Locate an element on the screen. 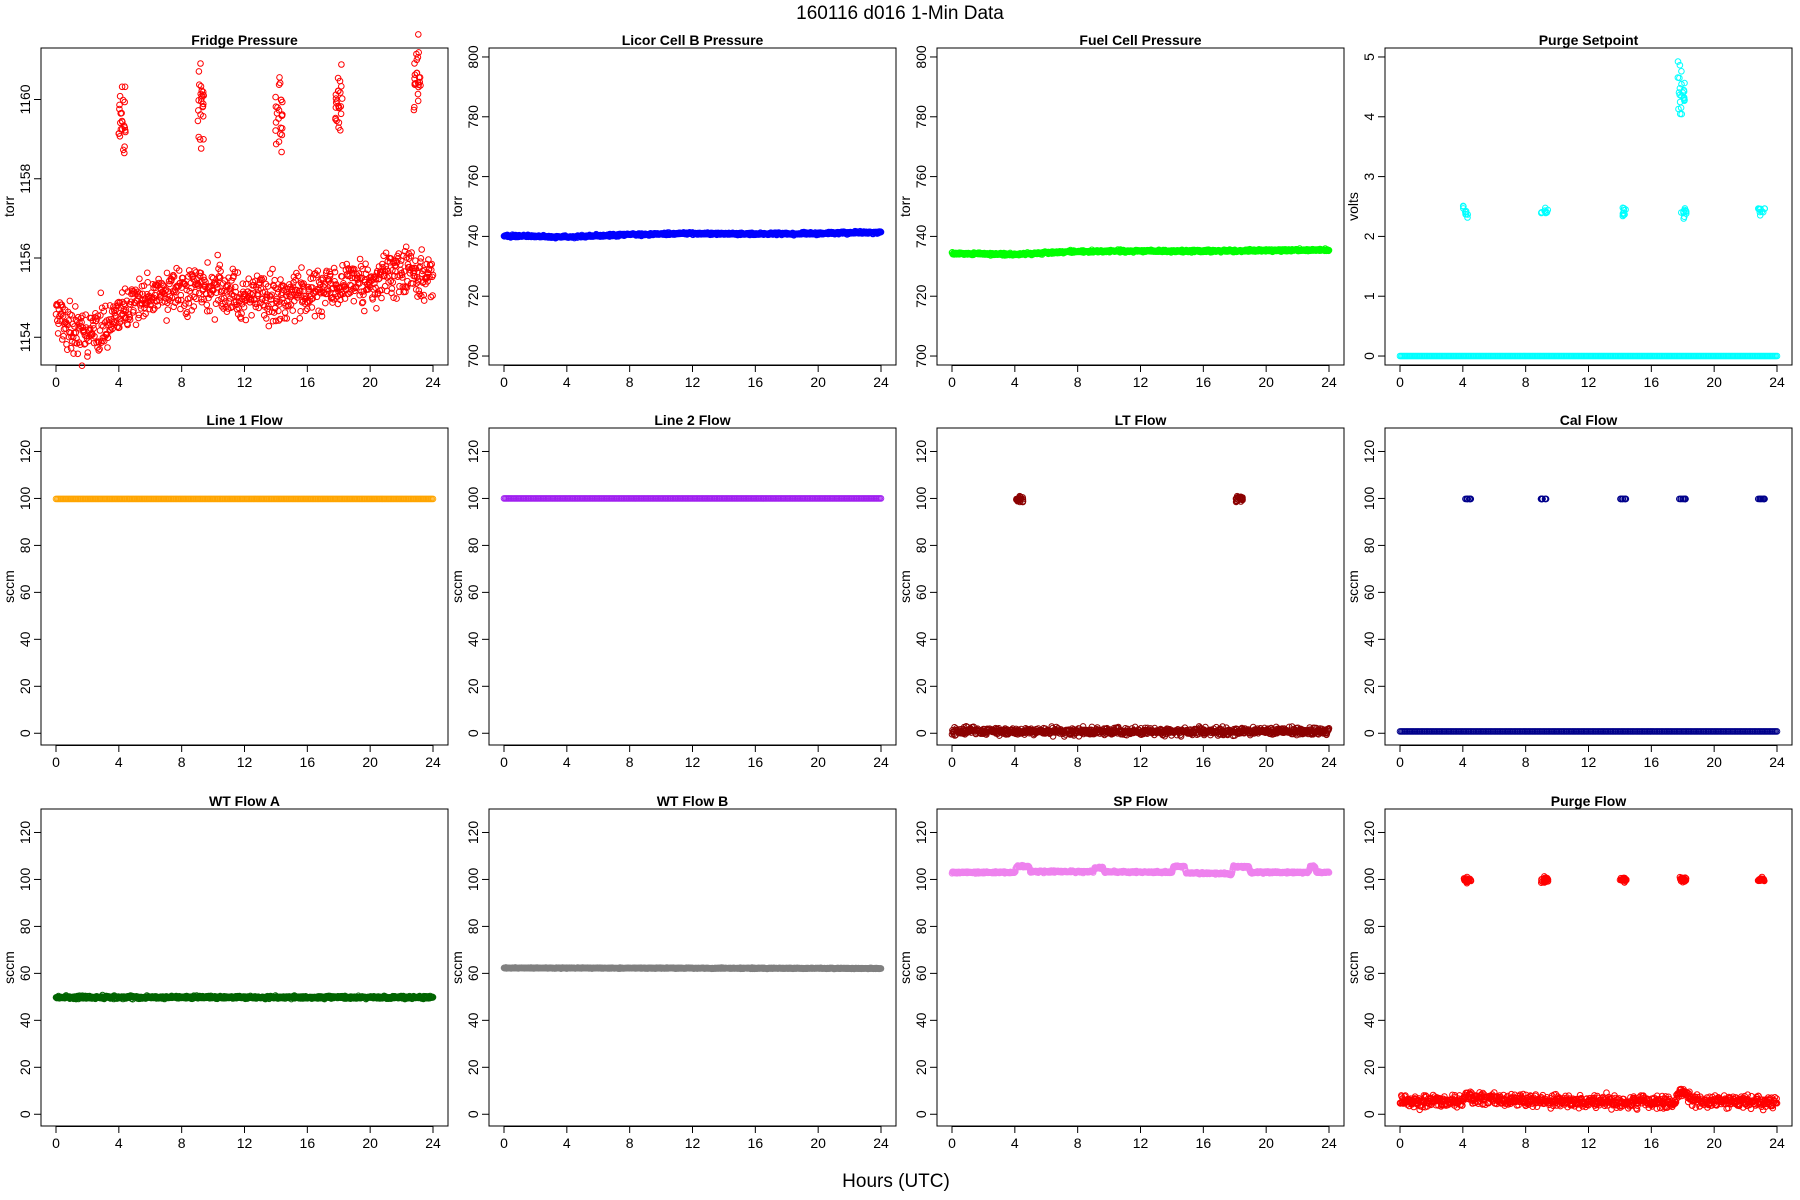 This screenshot has width=1800, height=1200. y-axis-label: torr is located at coordinates (9, 206).